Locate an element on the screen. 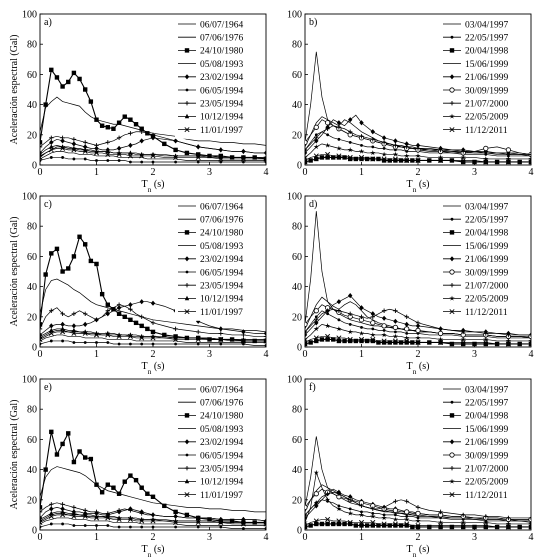 This screenshot has height=557, width=543. x-tick-label: 0 is located at coordinates (40, 354).